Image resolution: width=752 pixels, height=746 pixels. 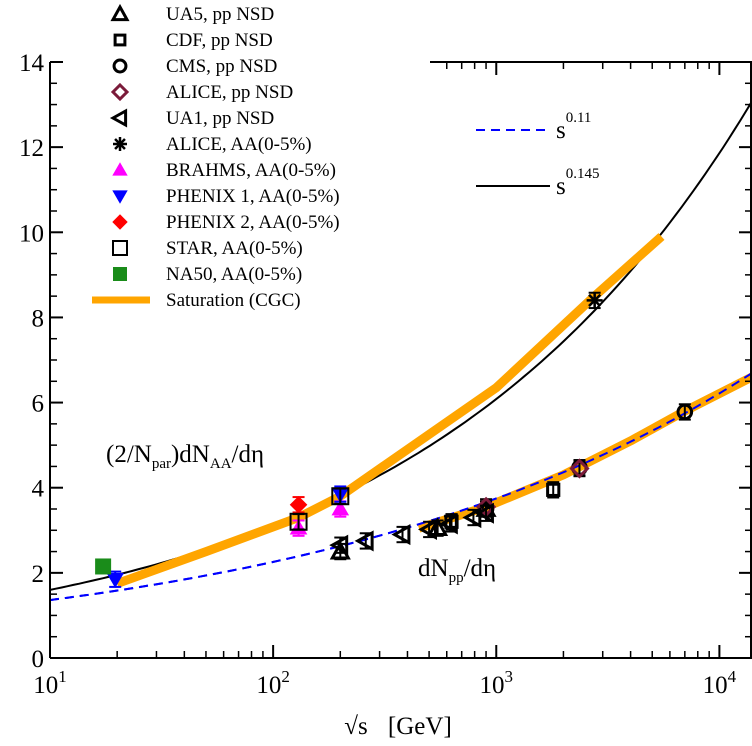 I want to click on legend-label: ALICE, AA(0-5%), so click(x=239, y=144).